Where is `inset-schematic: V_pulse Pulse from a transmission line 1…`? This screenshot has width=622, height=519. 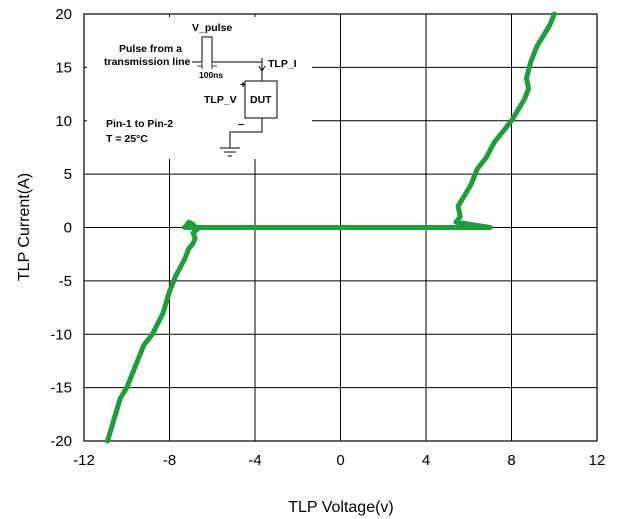 inset-schematic: V_pulse Pulse from a transmission line 1… is located at coordinates (199, 88).